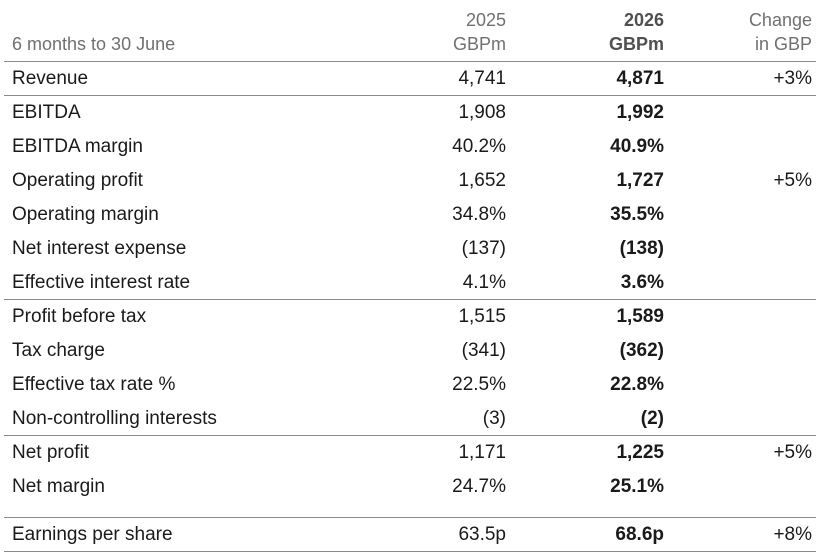 This screenshot has height=560, width=820. Describe the element at coordinates (641, 350) in the screenshot. I see `value-2026: (362)` at that location.